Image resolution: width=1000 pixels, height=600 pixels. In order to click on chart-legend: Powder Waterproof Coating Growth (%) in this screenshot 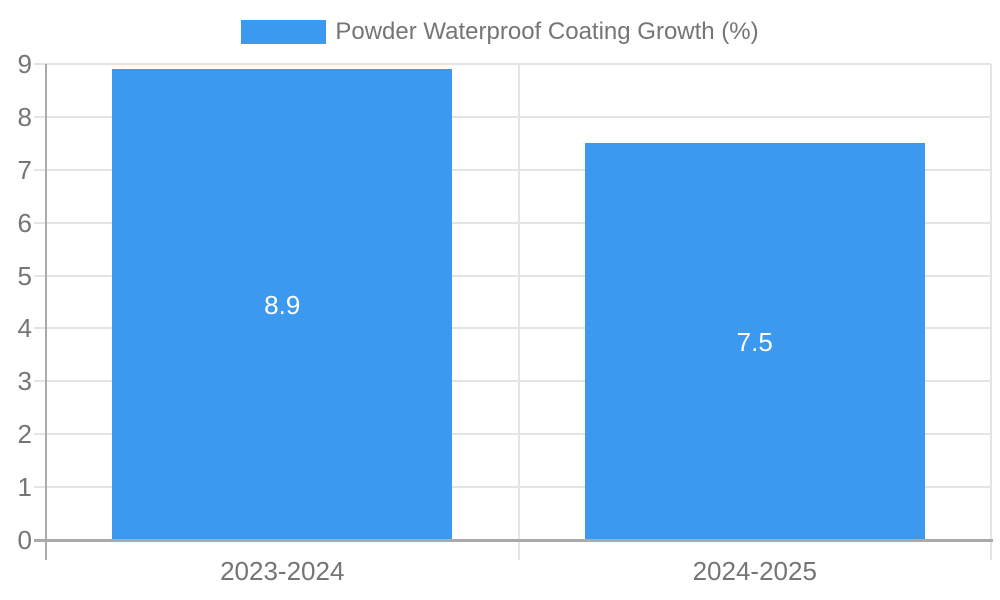, I will do `click(500, 31)`.